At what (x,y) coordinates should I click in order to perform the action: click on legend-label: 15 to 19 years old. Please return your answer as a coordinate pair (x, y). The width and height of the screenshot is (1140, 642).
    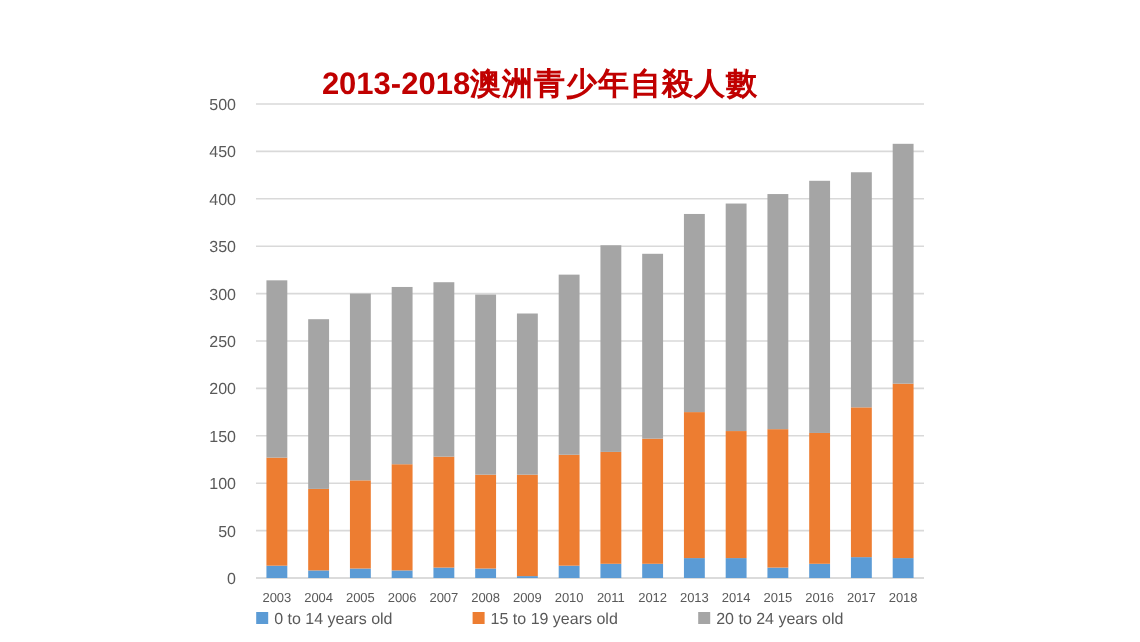
    Looking at the image, I should click on (554, 619).